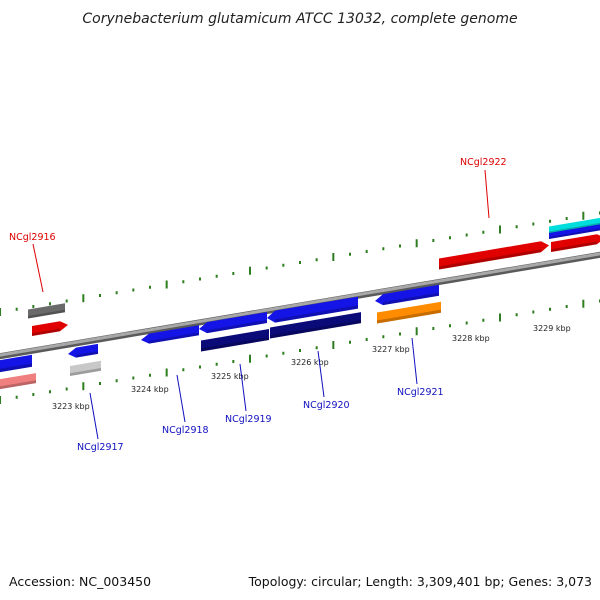  Describe the element at coordinates (490, 259) in the screenshot. I see `gene-ncgl2922-shadow` at that location.